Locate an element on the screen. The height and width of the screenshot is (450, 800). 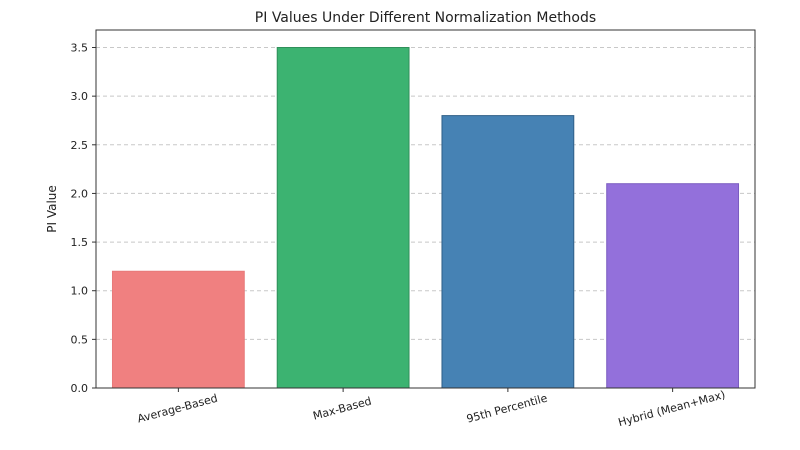
y-tick-label: 2.5 is located at coordinates (80, 145).